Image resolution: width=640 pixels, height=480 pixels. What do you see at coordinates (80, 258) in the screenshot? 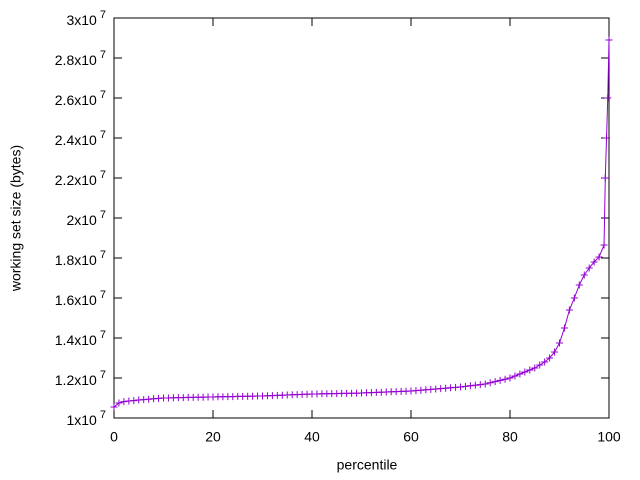
I see `y-tick-label: 1.8x10 7` at bounding box center [80, 258].